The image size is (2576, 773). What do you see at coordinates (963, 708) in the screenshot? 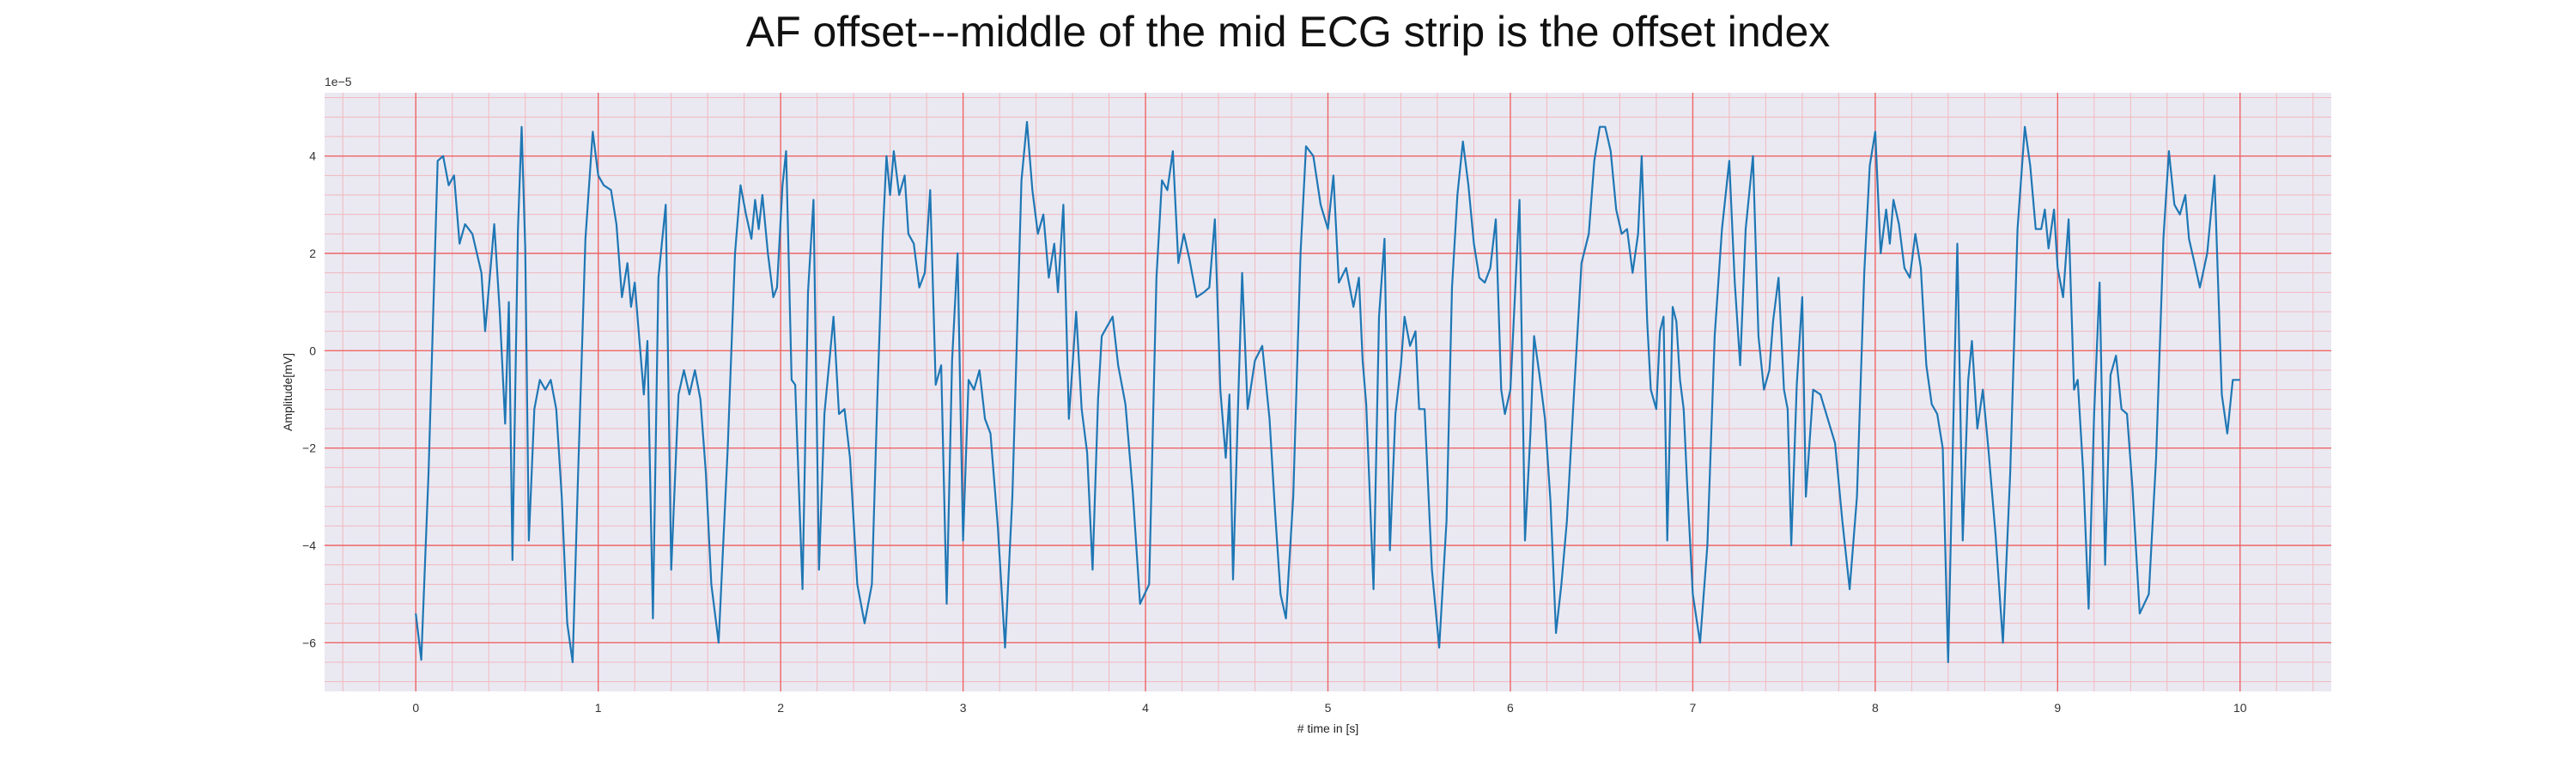
I see `x-tick-label: 3` at bounding box center [963, 708].